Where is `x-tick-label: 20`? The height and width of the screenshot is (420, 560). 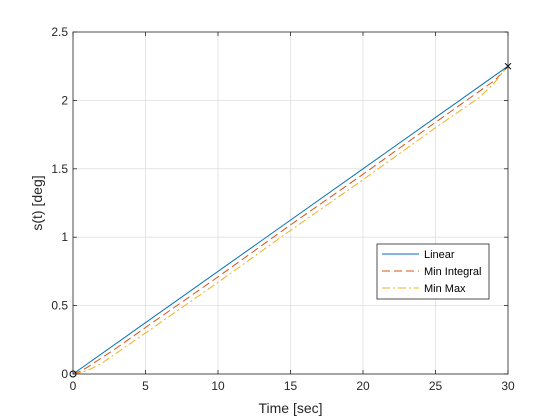
x-tick-label: 20 is located at coordinates (363, 386).